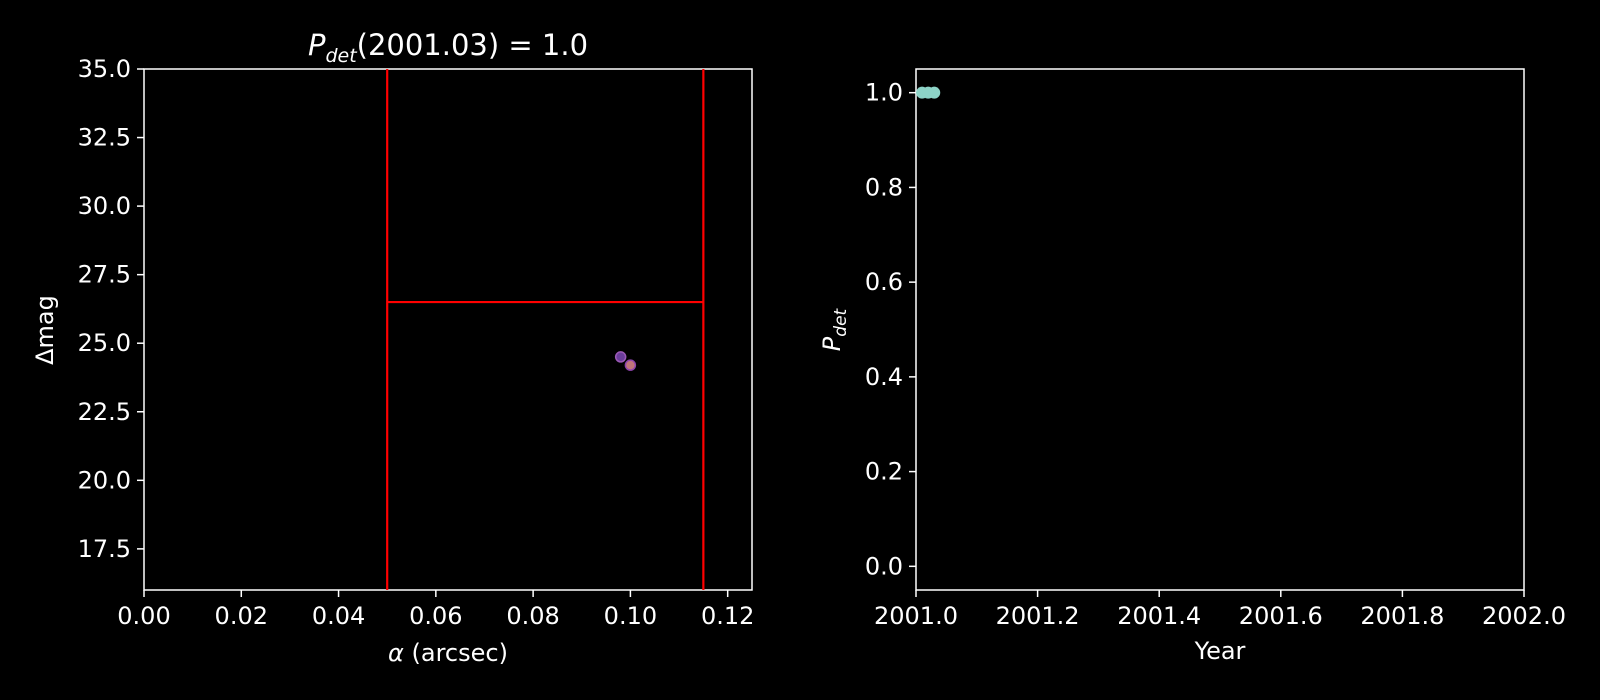  What do you see at coordinates (104, 138) in the screenshot?
I see `y-tick-label: 32.5` at bounding box center [104, 138].